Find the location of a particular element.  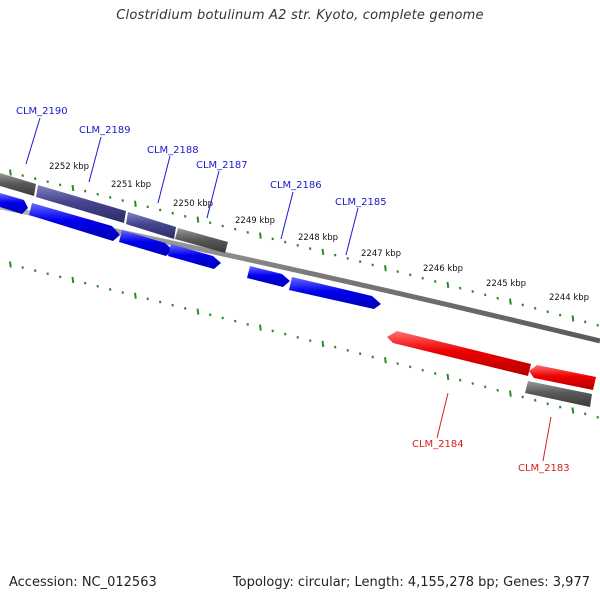

accession-text: Accession: NC_012563 is located at coordinates (83, 582).